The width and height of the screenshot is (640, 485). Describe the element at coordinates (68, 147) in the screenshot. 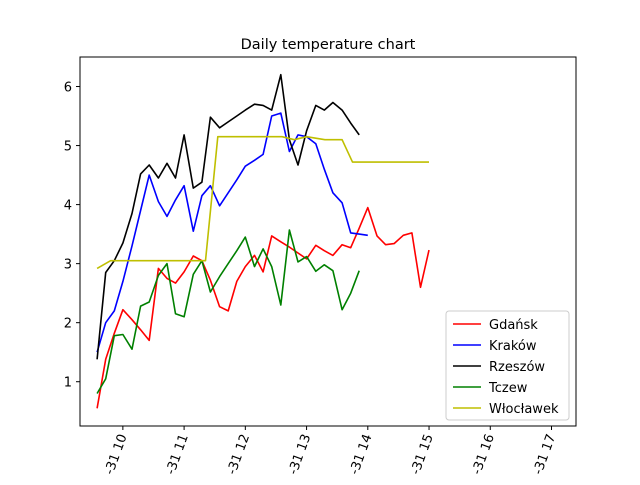

I see `y-tick-label: 5` at that location.